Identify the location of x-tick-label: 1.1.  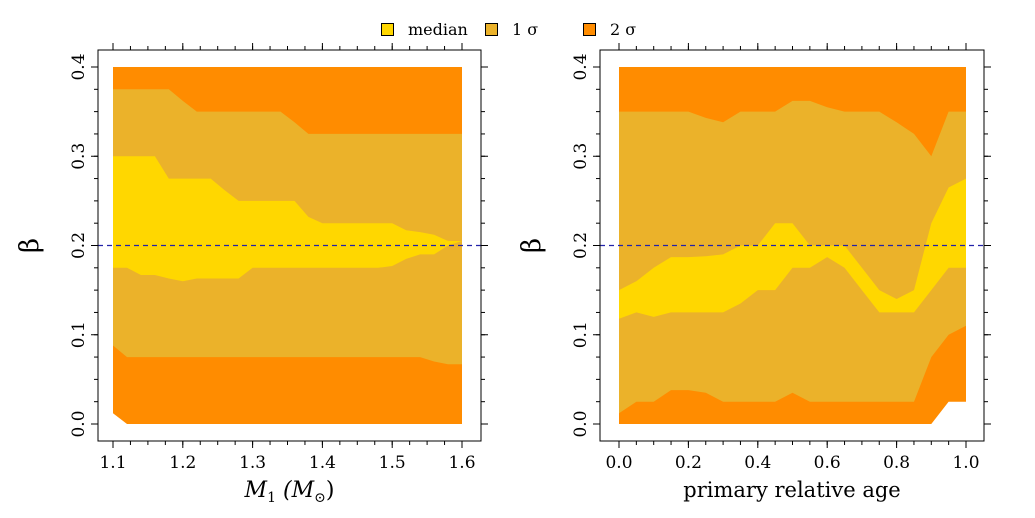
(112, 463).